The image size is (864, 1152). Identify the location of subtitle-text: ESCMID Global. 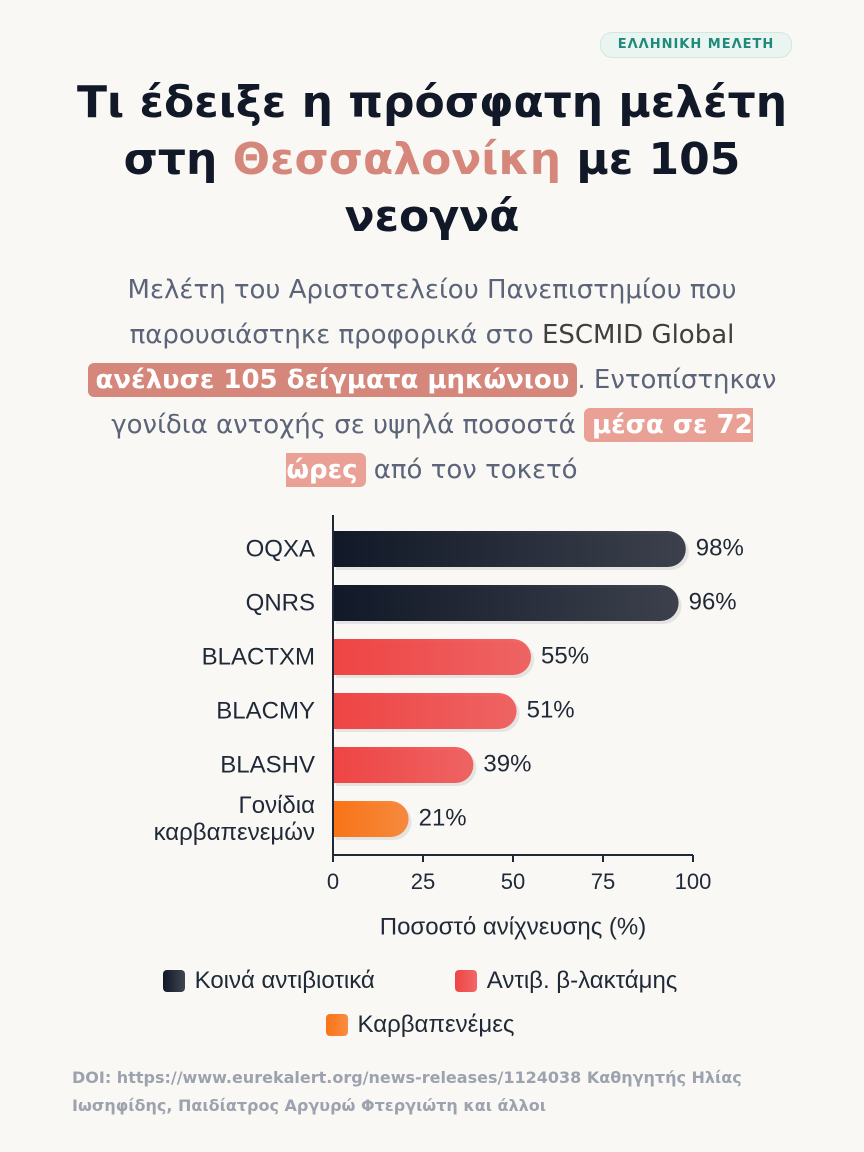
(638, 335).